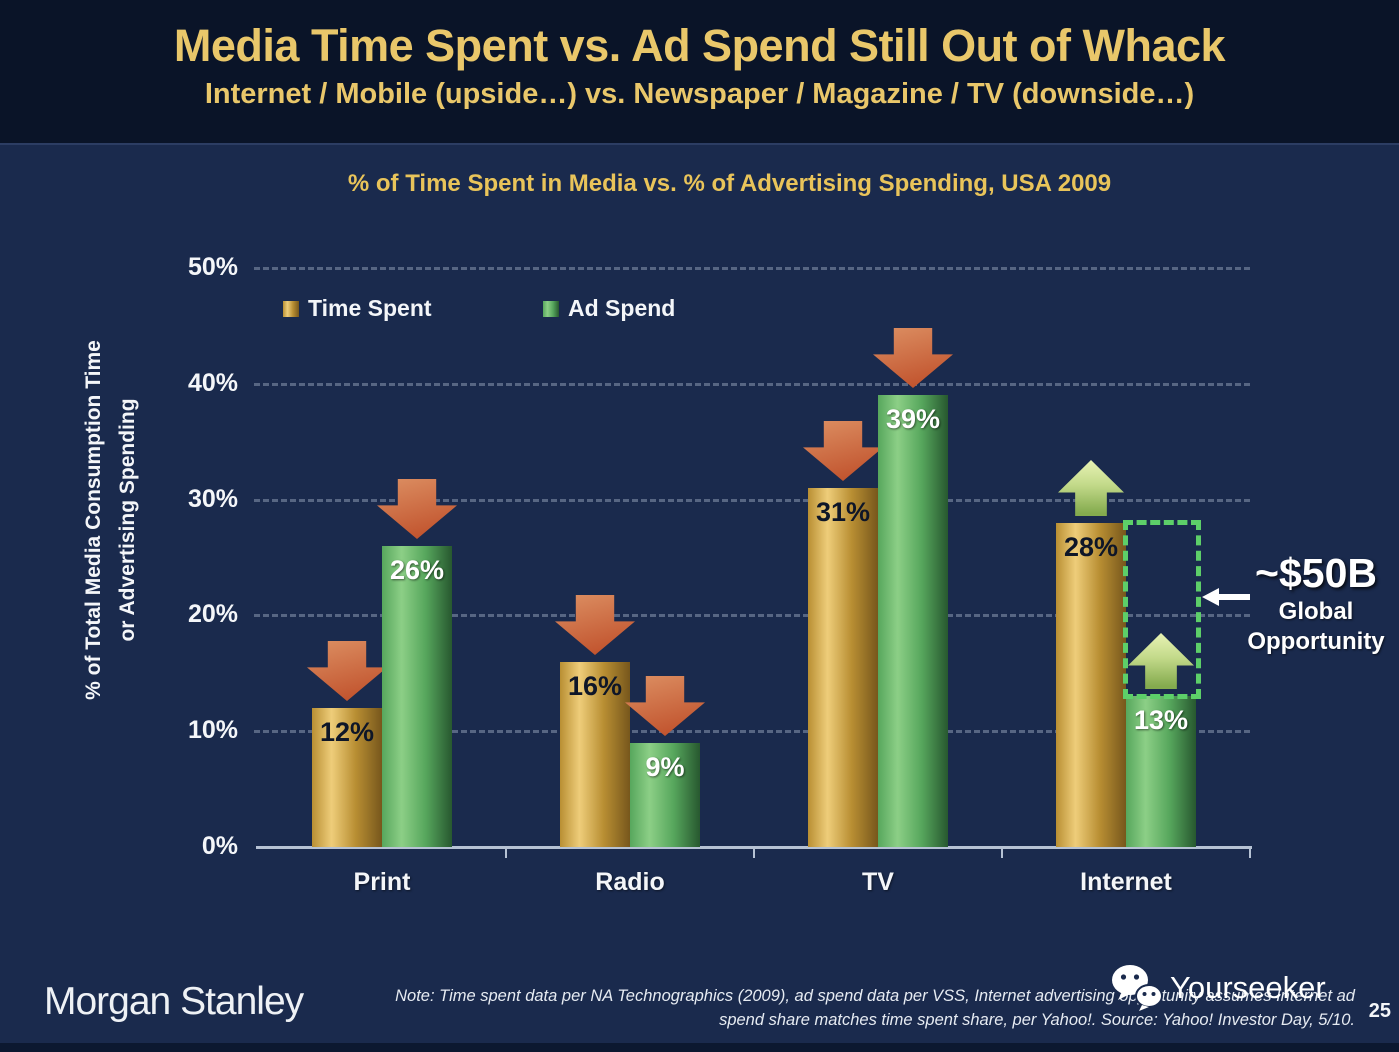 This screenshot has width=1399, height=1052. Describe the element at coordinates (595, 686) in the screenshot. I see `bar-value-label: 16%` at that location.